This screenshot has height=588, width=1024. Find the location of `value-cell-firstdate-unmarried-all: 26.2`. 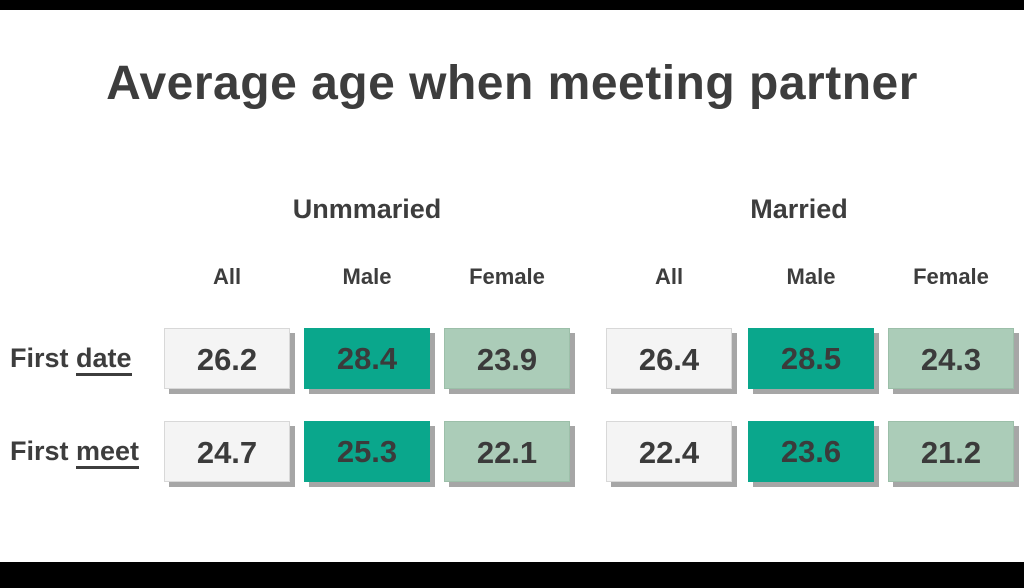

value-cell-firstdate-unmarried-all: 26.2 is located at coordinates (227, 358).